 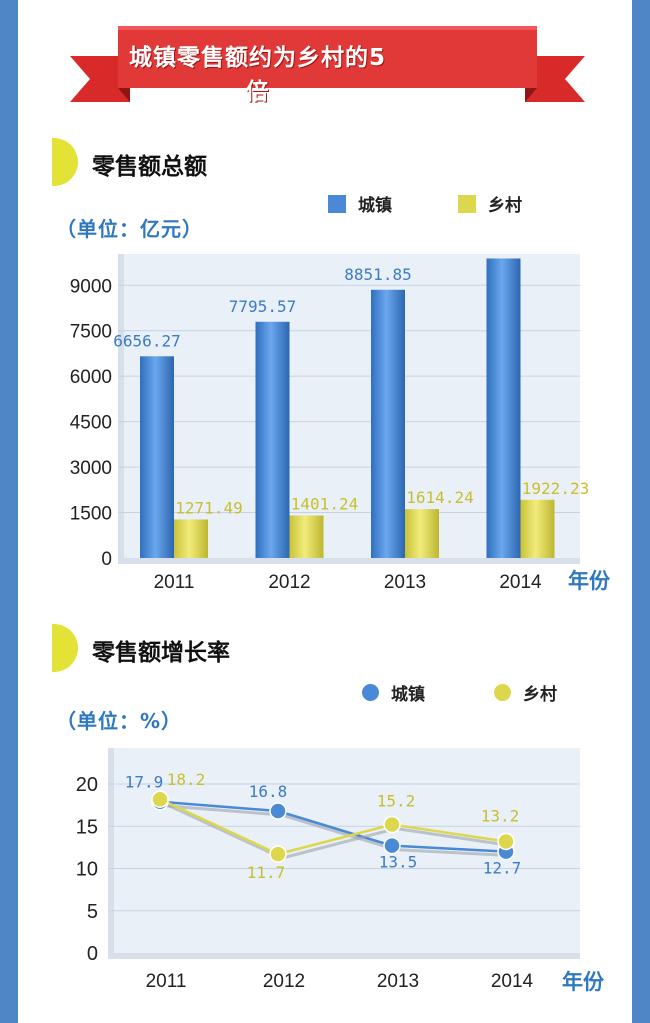 What do you see at coordinates (87, 870) in the screenshot?
I see `y-tick-label: 10` at bounding box center [87, 870].